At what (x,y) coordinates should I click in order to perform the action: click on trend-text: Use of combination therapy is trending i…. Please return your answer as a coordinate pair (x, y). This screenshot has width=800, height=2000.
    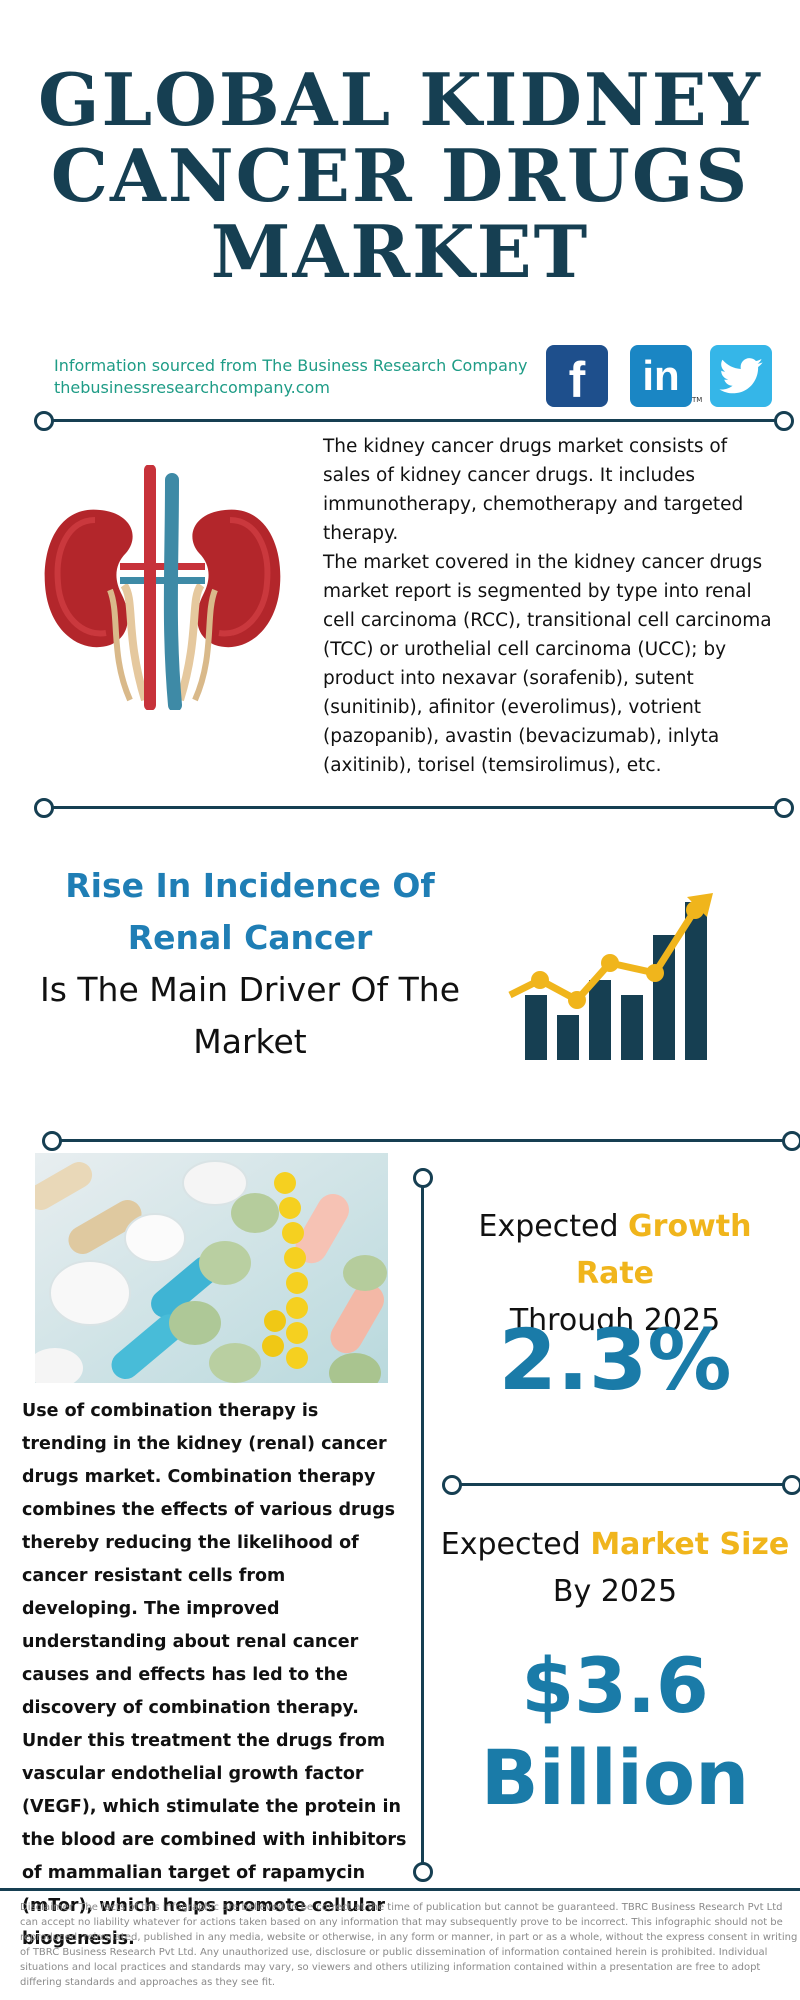
    Looking at the image, I should click on (214, 1675).